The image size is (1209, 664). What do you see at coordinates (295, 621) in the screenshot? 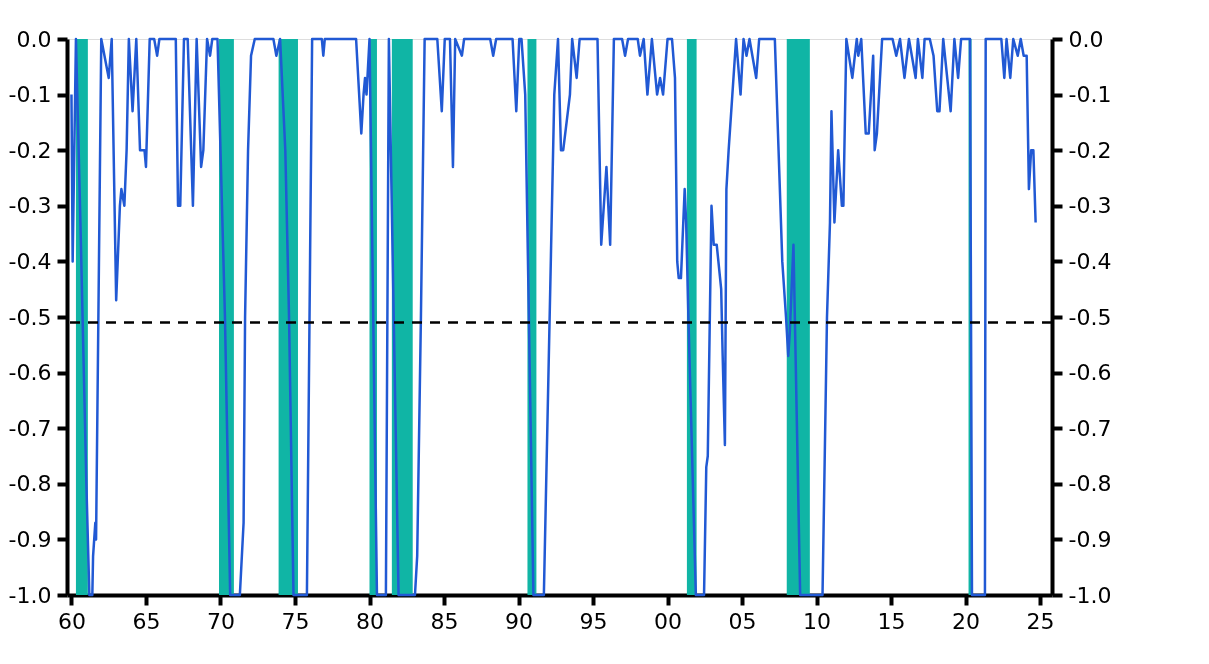
I see `x-tick-label: 75` at bounding box center [295, 621].